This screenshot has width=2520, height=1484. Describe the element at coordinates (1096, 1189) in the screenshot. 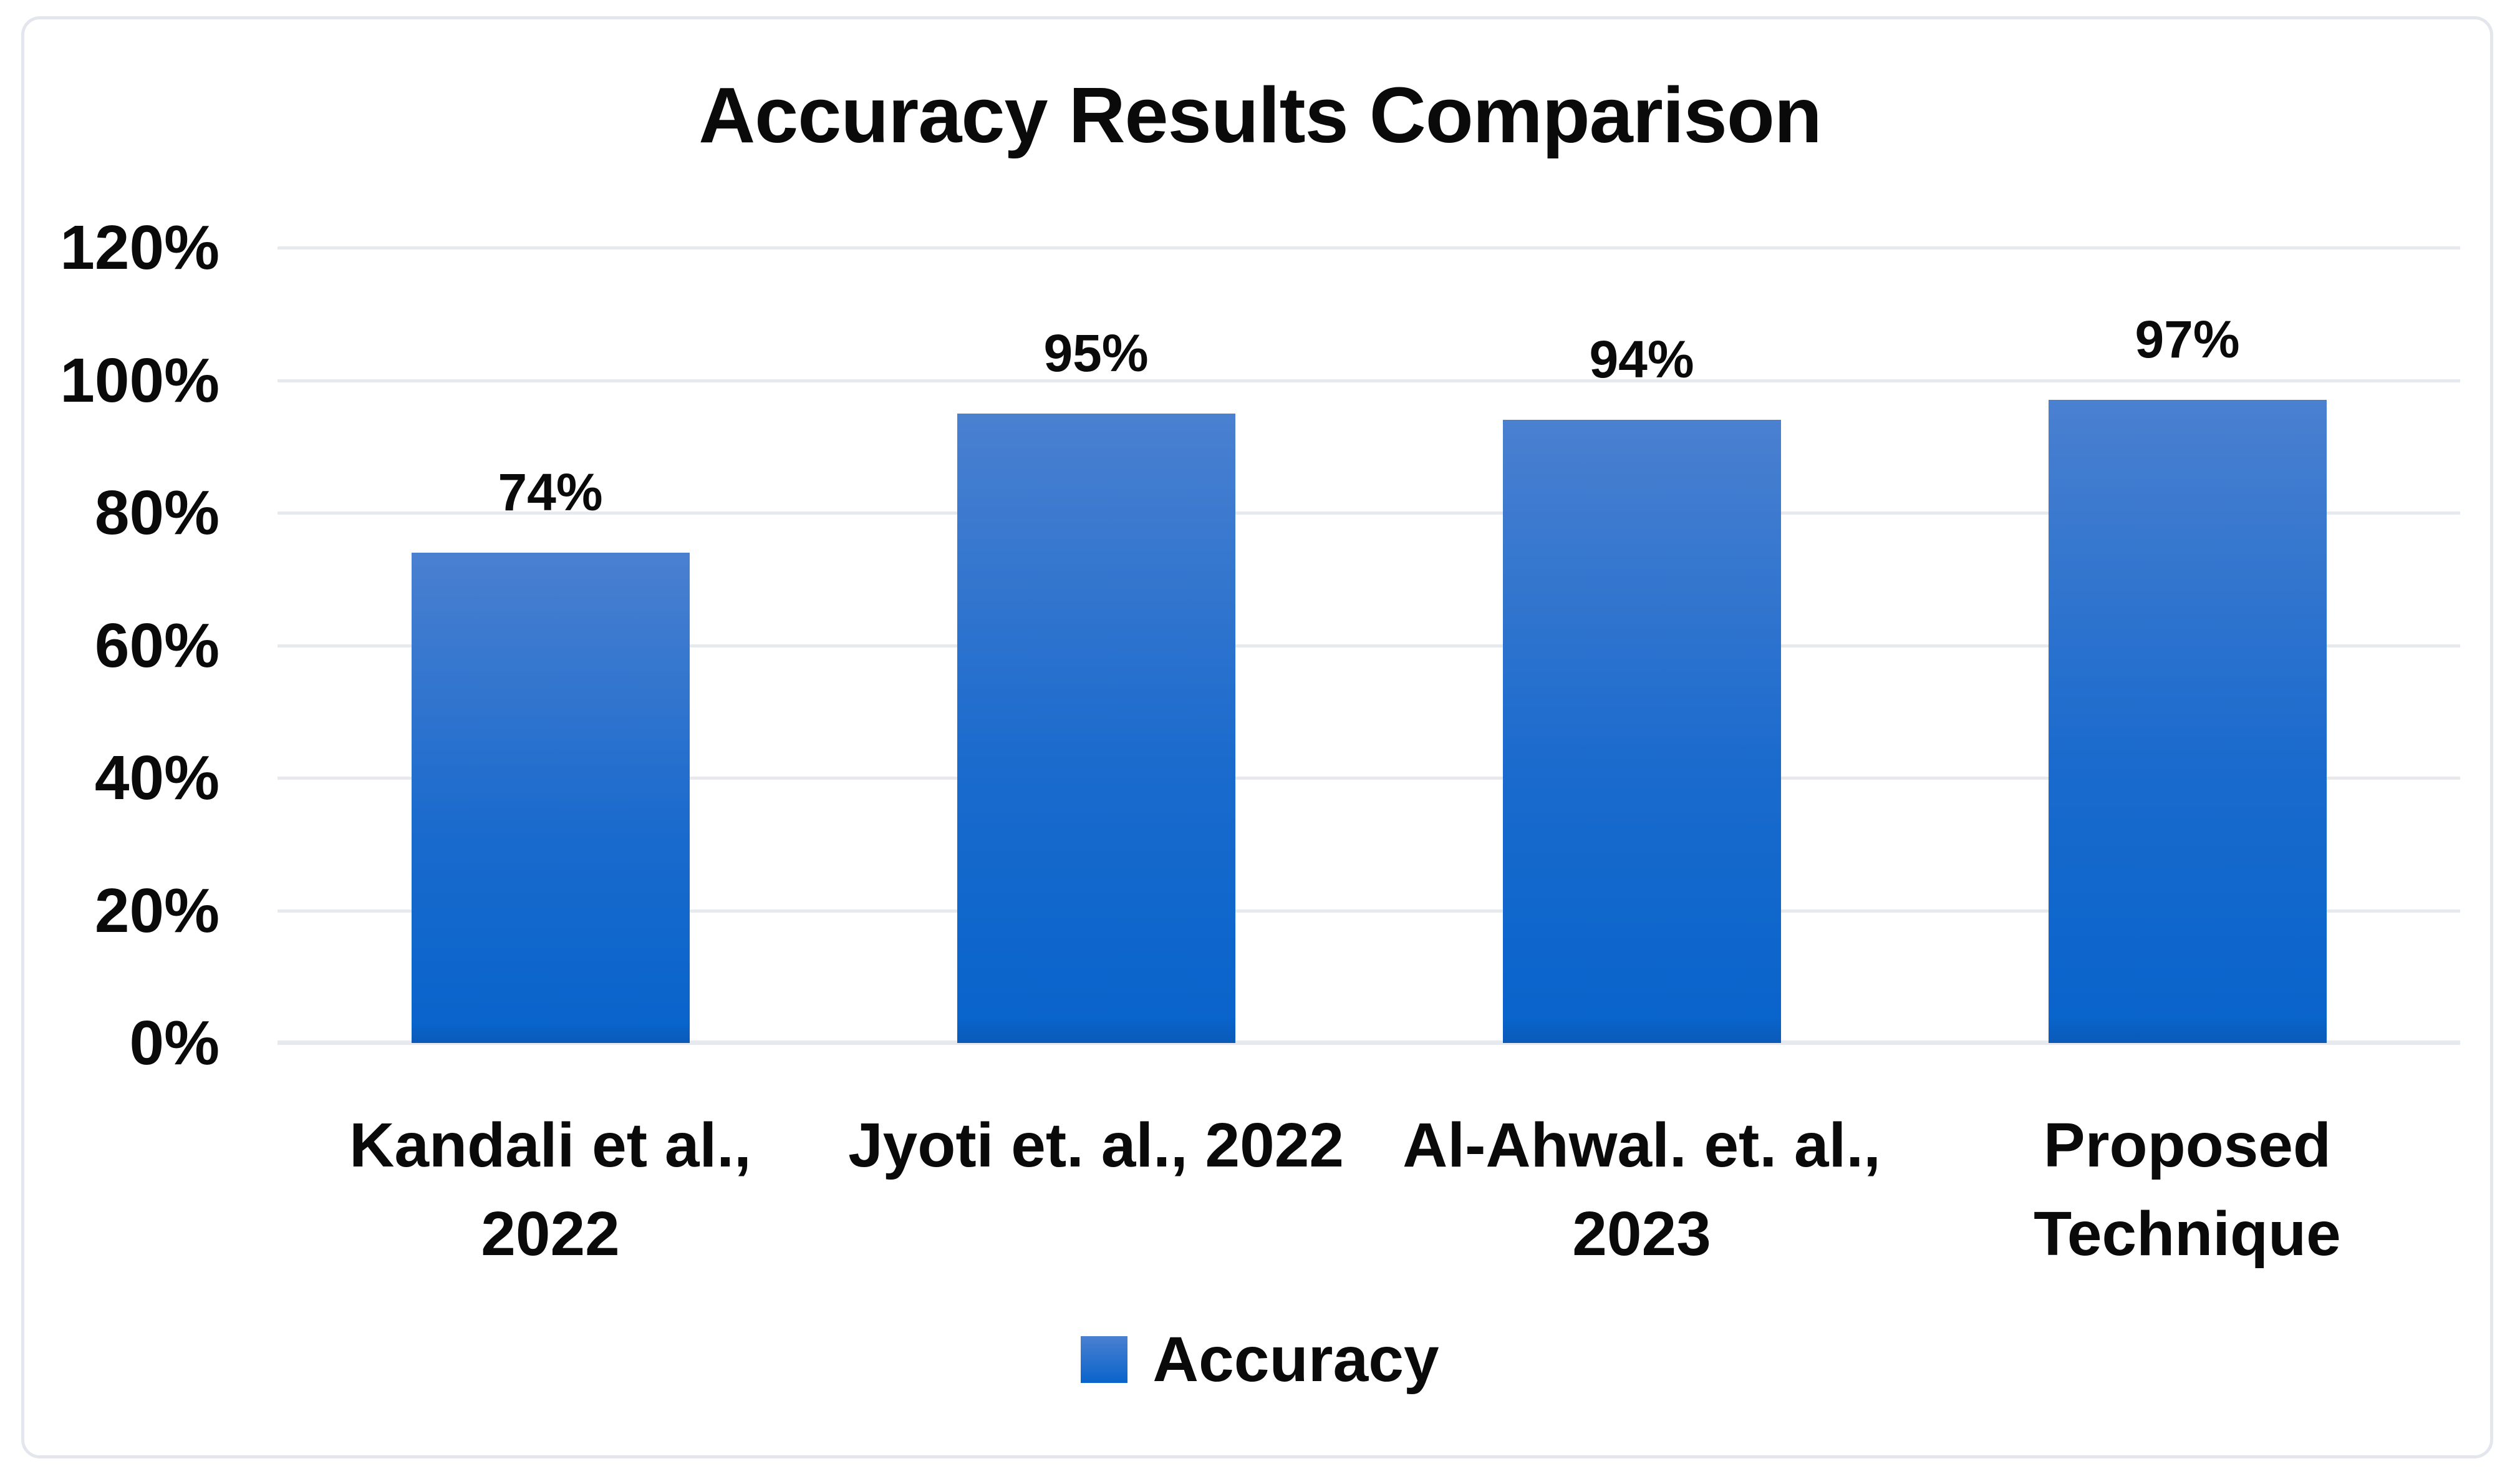

I see `x-category-label-2: Jyoti et. al., 2022` at that location.